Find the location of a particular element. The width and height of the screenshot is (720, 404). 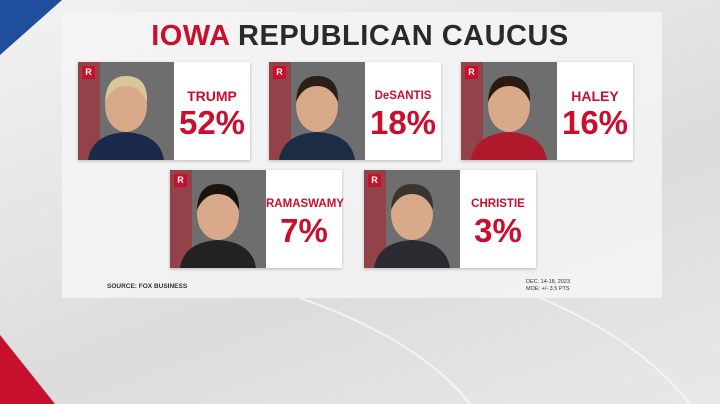

candidate-pct: 52% is located at coordinates (212, 122).